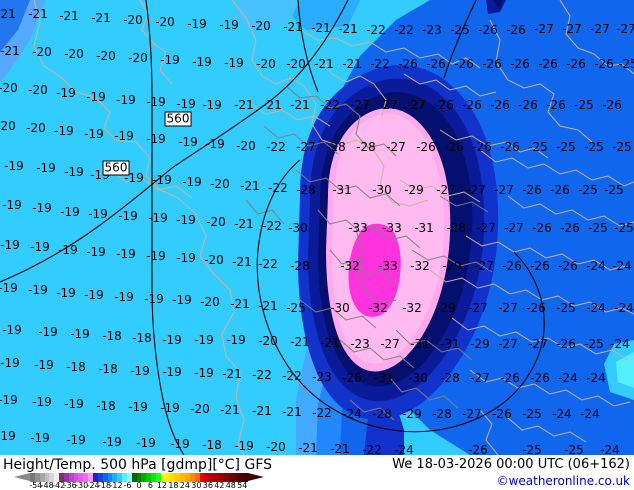 Image resolution: width=634 pixels, height=490 pixels. What do you see at coordinates (230, 485) in the screenshot?
I see `colorbar-tick-label: 48` at bounding box center [230, 485].